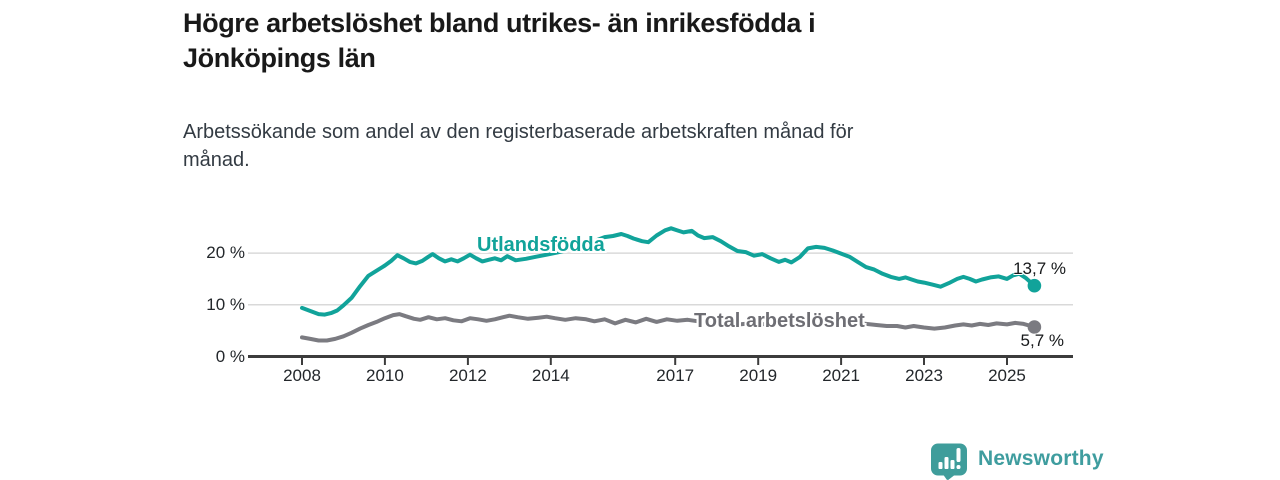 The height and width of the screenshot is (480, 1280). What do you see at coordinates (1034, 285) in the screenshot?
I see `end-dot-utlandsfodda` at bounding box center [1034, 285].